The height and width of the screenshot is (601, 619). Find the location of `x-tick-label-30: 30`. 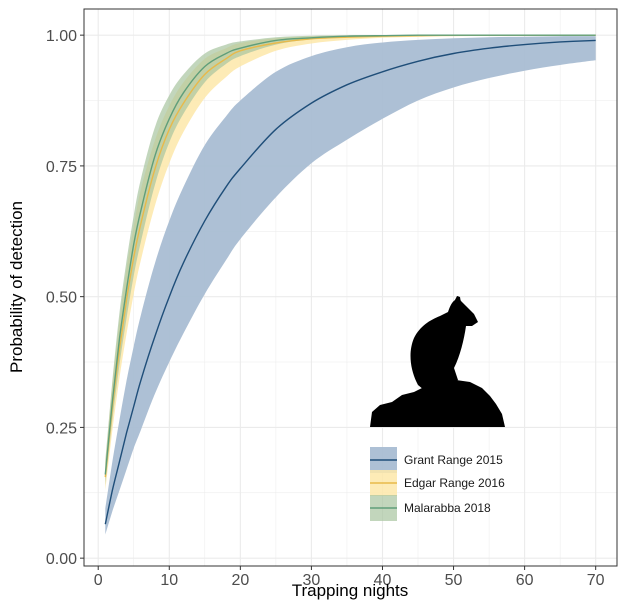

x-tick-label-30: 30 is located at coordinates (312, 580).